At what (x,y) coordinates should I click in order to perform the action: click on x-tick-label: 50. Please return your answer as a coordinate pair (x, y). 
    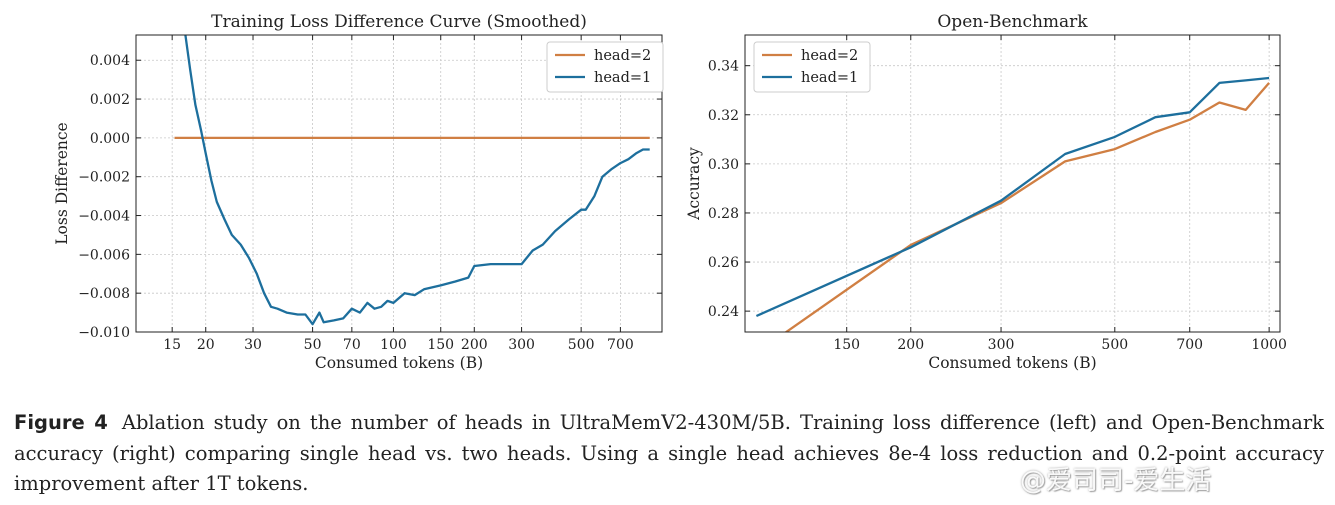
    Looking at the image, I should click on (313, 345).